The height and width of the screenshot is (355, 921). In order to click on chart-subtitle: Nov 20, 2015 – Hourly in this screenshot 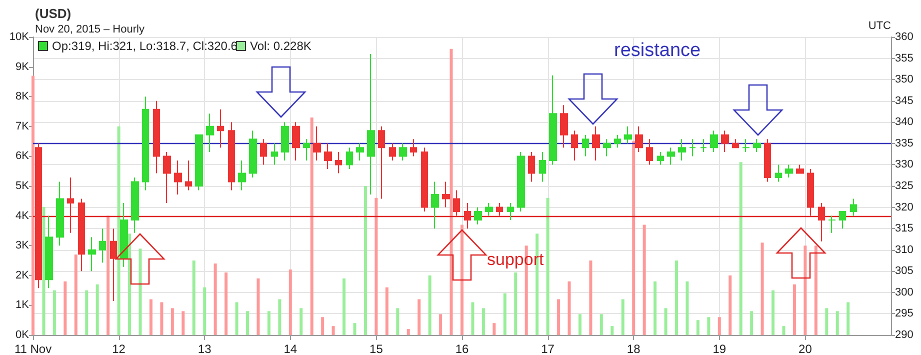, I will do `click(90, 30)`.